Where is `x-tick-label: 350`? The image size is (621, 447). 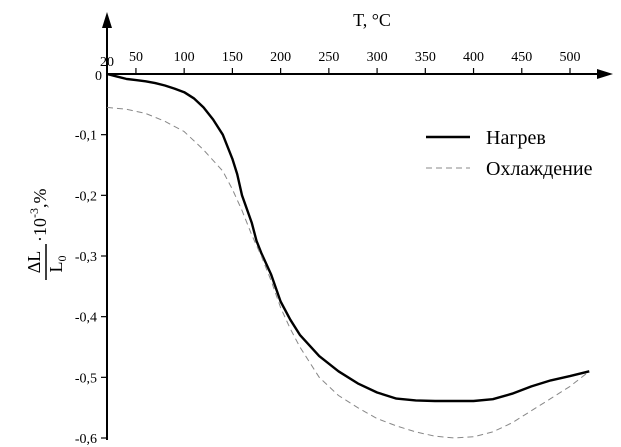 x-tick-label: 350 is located at coordinates (425, 57).